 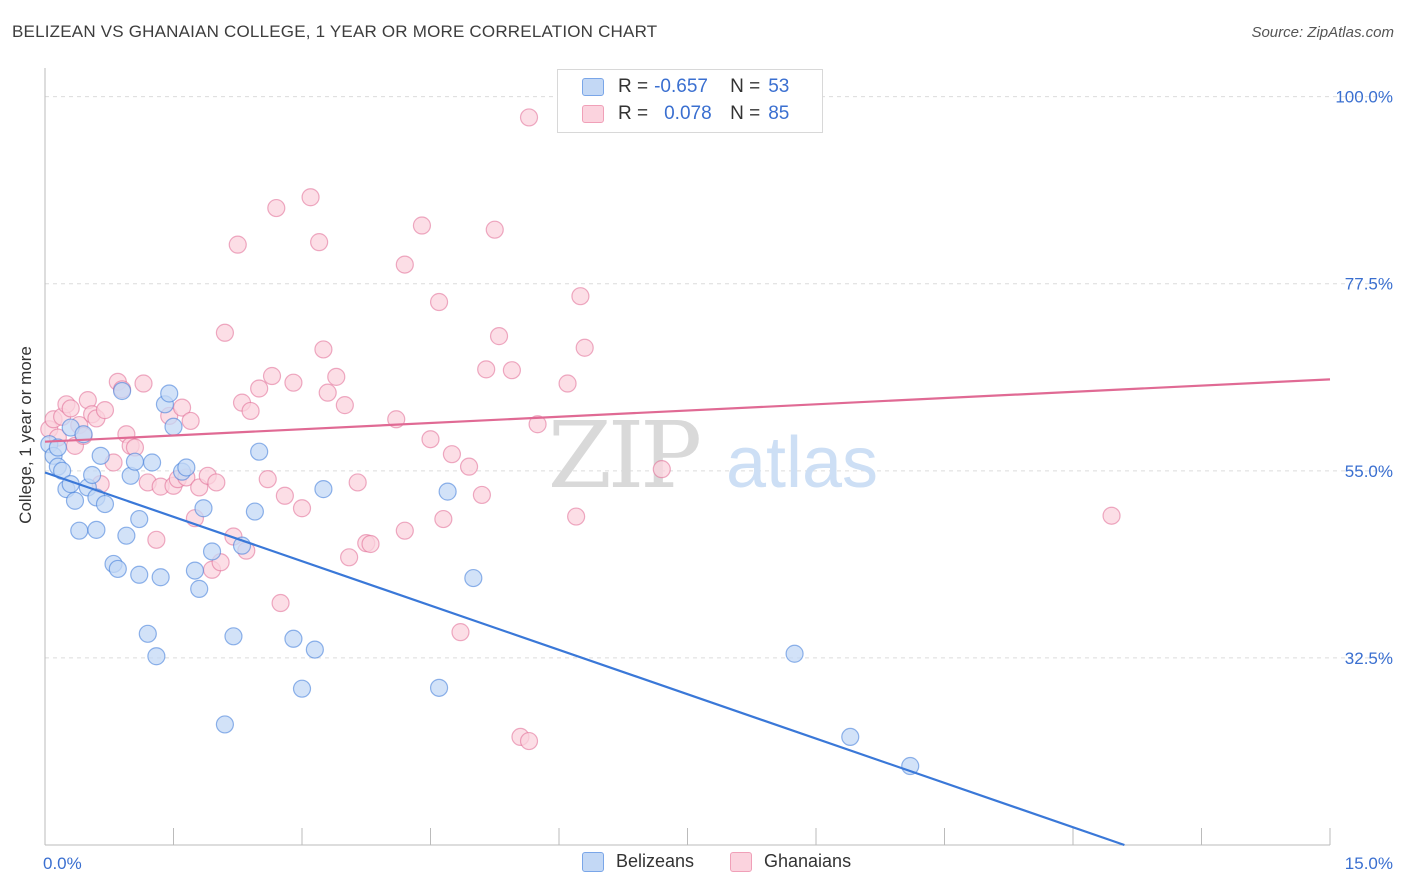 I want to click on watermark-atlas: atlas, so click(x=802, y=463).